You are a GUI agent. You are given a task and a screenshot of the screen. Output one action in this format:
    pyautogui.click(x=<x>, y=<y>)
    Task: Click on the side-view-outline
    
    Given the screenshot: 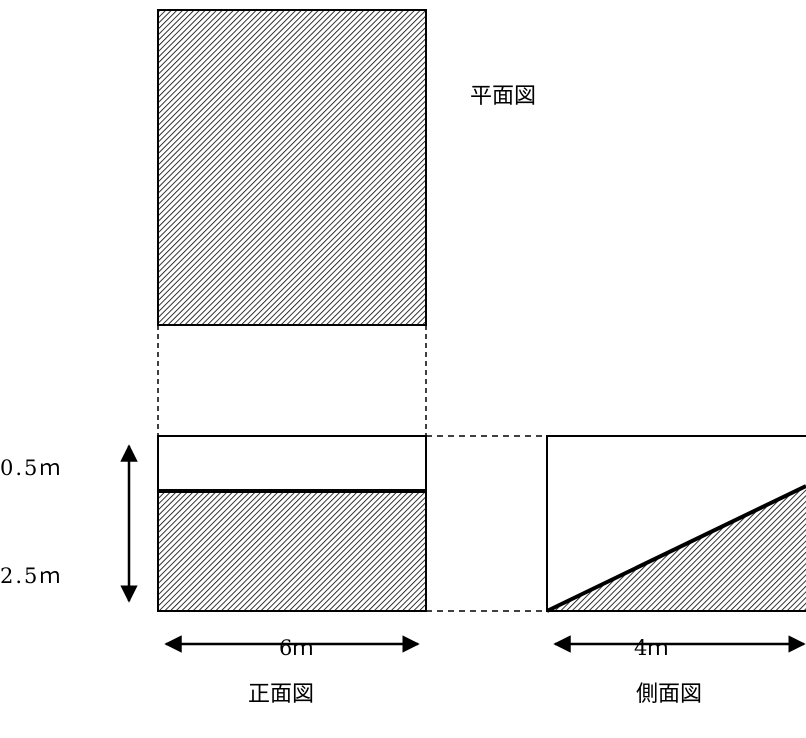 What is the action you would take?
    pyautogui.click(x=676, y=523)
    